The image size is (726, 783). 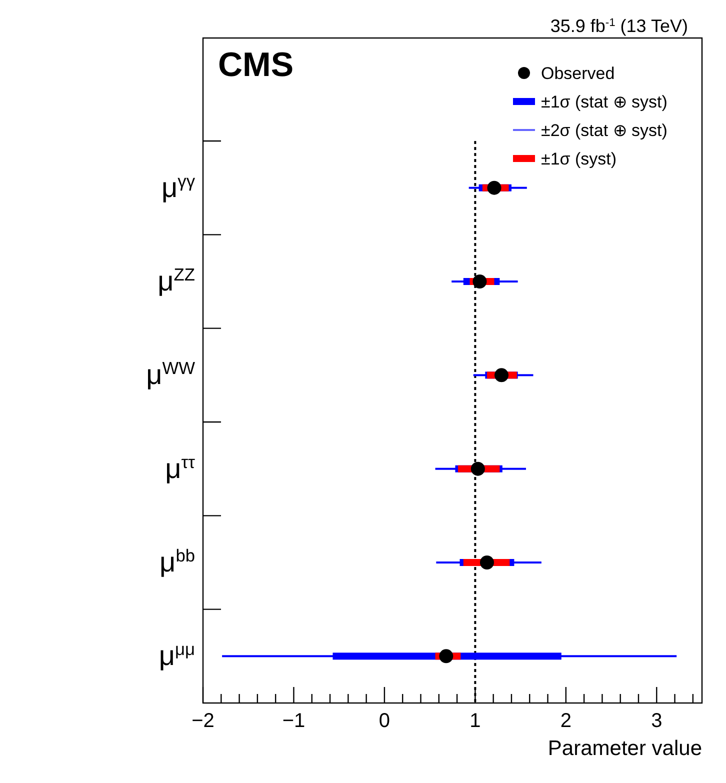 What do you see at coordinates (256, 65) in the screenshot?
I see `chart-title: CMS` at bounding box center [256, 65].